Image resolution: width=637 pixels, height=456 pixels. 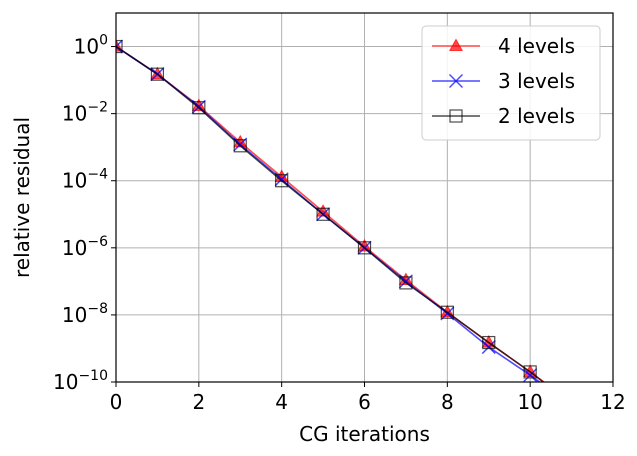 What do you see at coordinates (612, 402) in the screenshot?
I see `x-tick-label: 12` at bounding box center [612, 402].